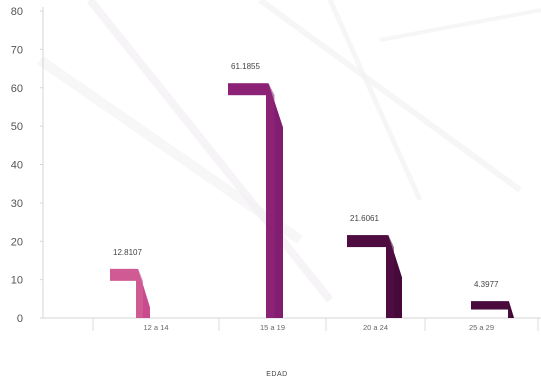  Describe the element at coordinates (17, 50) in the screenshot. I see `y-tick-label: 70` at that location.